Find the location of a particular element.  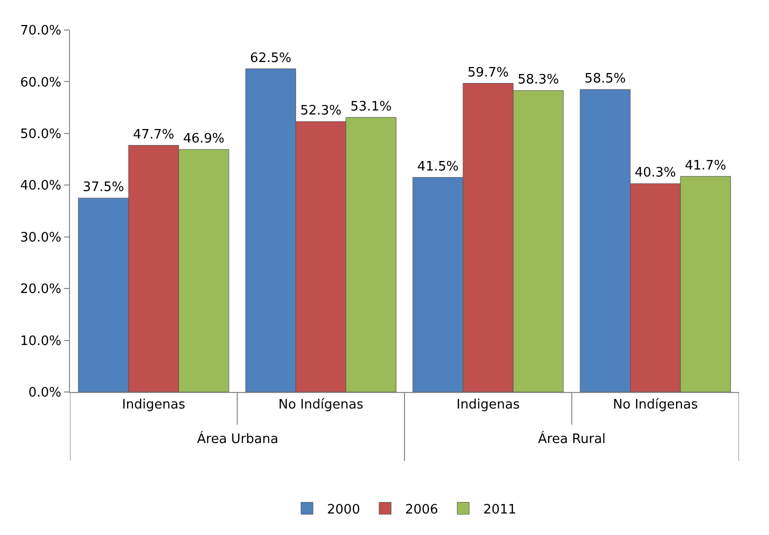

data-label: 62.5% is located at coordinates (271, 58).